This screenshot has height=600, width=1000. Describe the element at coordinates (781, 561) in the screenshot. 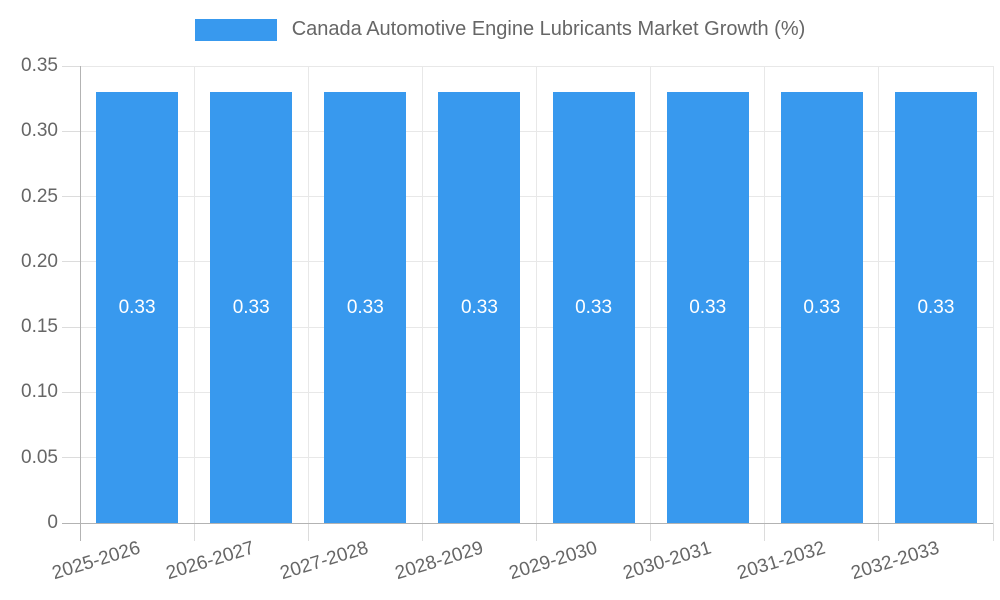

I see `x-axis-label: 2031-2032` at that location.